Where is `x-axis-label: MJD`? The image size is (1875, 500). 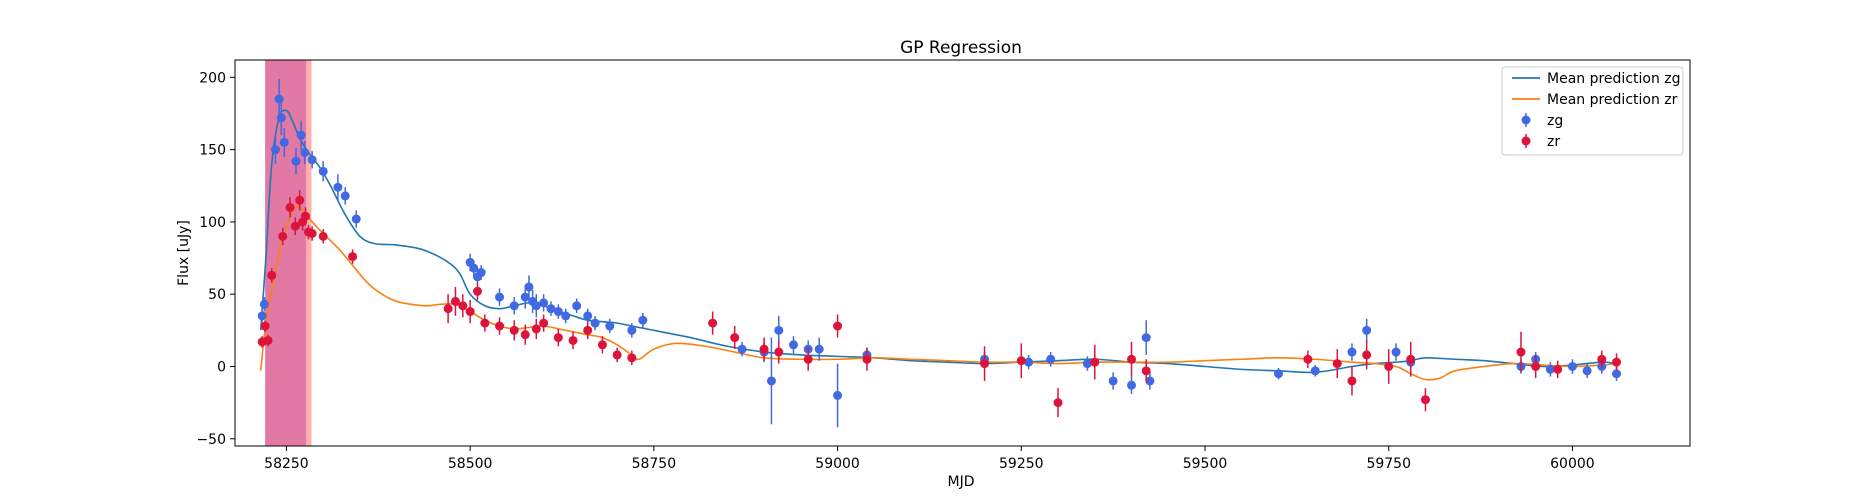 x-axis-label: MJD is located at coordinates (961, 482).